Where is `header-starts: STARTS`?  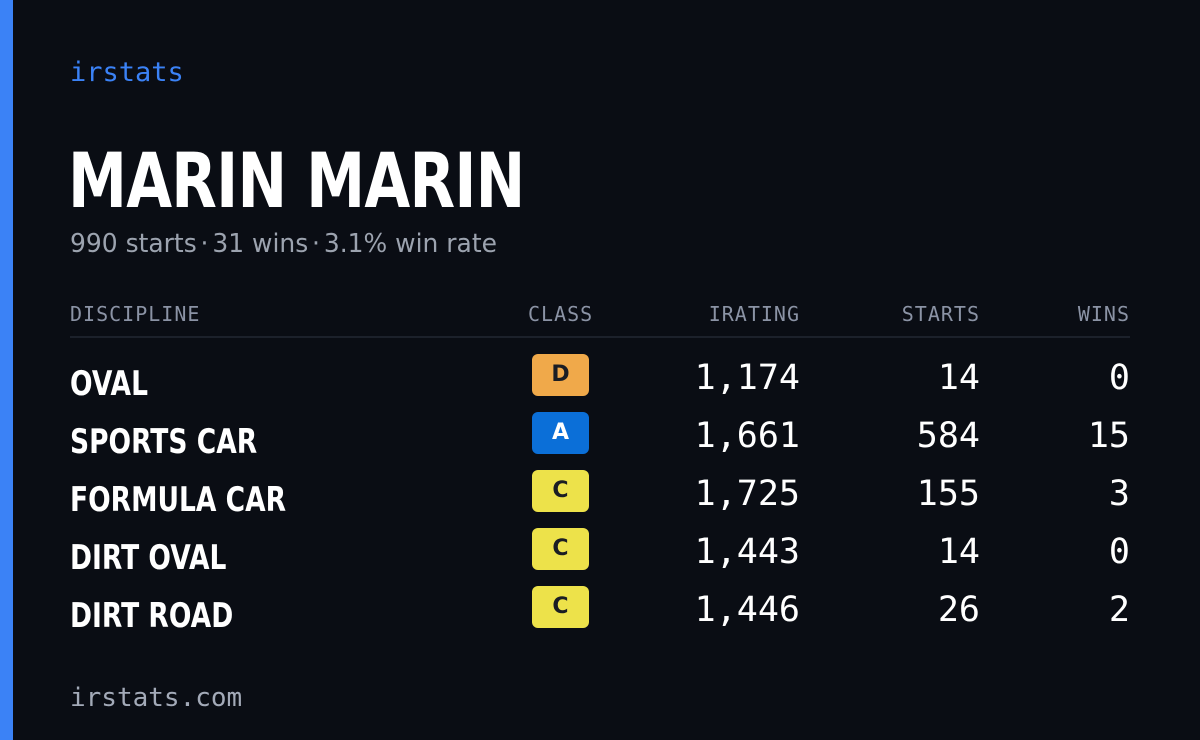 header-starts: STARTS is located at coordinates (940, 314).